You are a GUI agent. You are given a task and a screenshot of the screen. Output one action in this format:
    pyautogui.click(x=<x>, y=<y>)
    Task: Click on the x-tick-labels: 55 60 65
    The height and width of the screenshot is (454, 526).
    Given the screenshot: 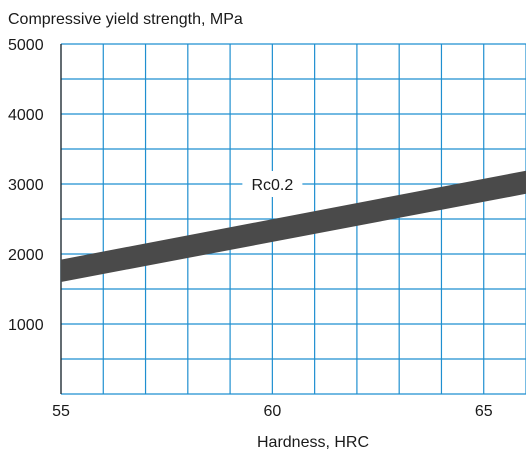 What is the action you would take?
    pyautogui.click(x=272, y=411)
    